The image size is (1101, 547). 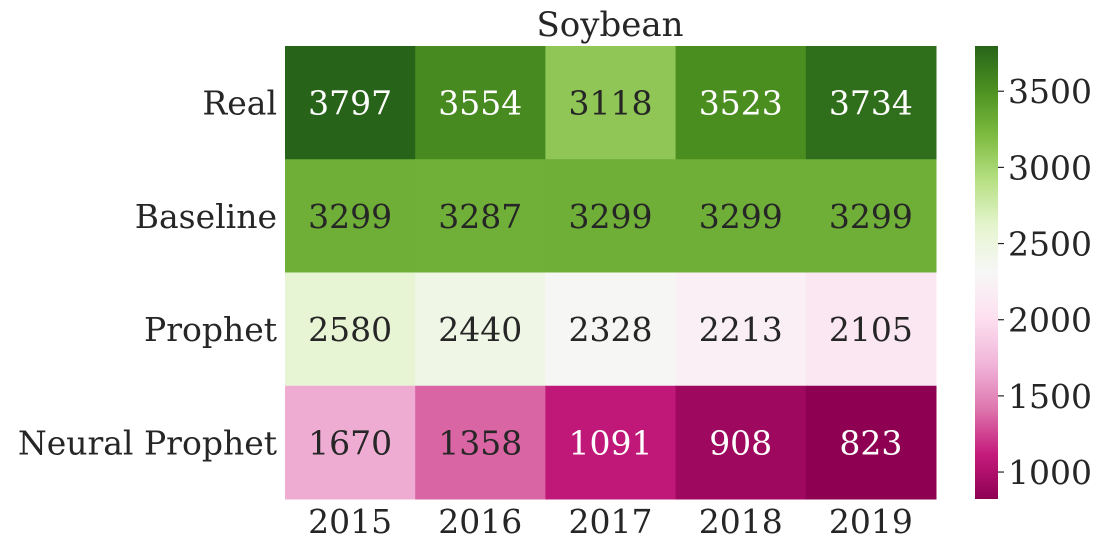 I want to click on cell-value-label: 1670, so click(x=350, y=442).